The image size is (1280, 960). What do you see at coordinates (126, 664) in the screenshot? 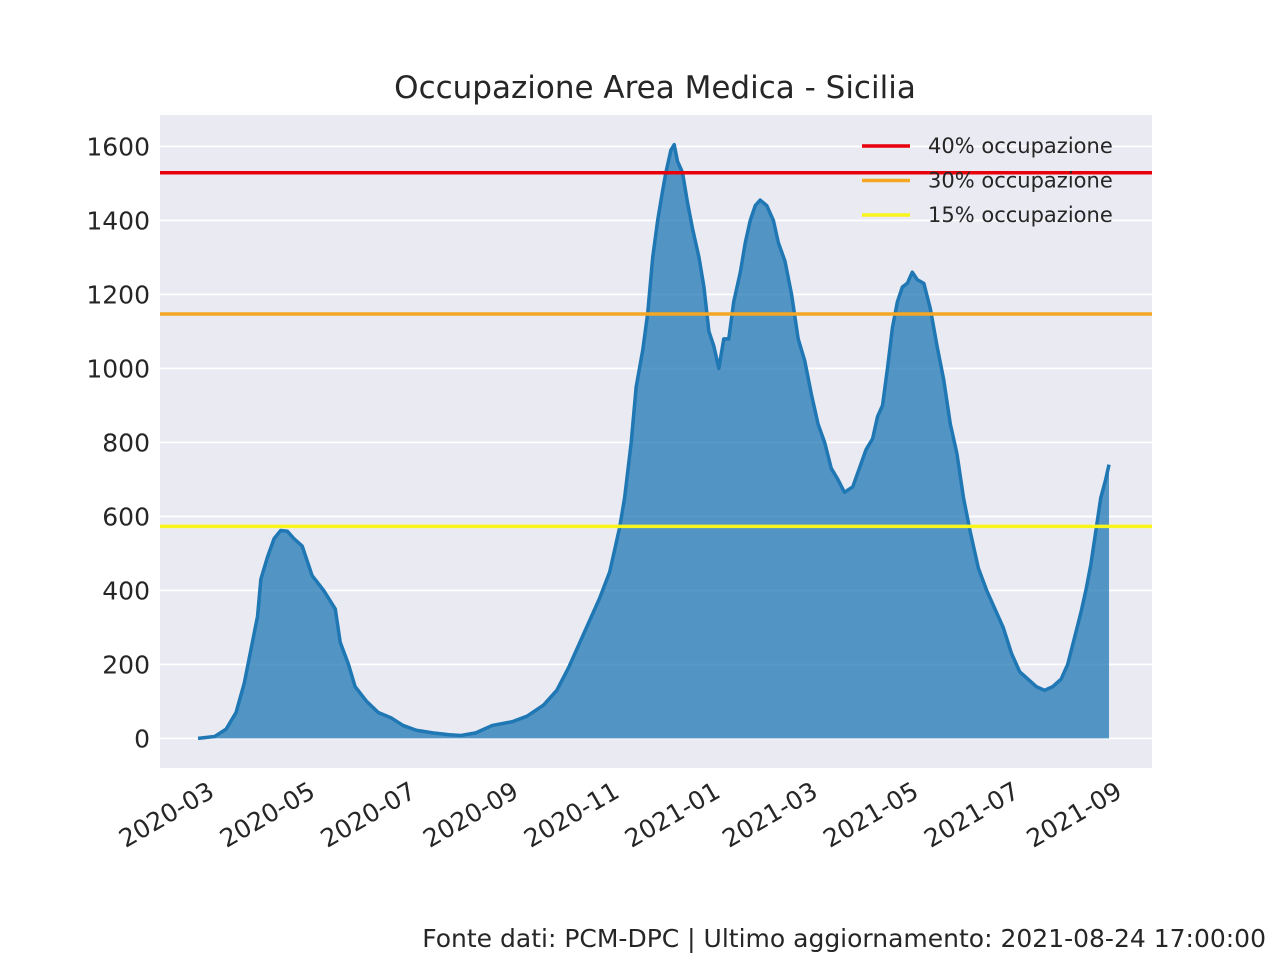
I see `y-tick-label: 200` at bounding box center [126, 664].